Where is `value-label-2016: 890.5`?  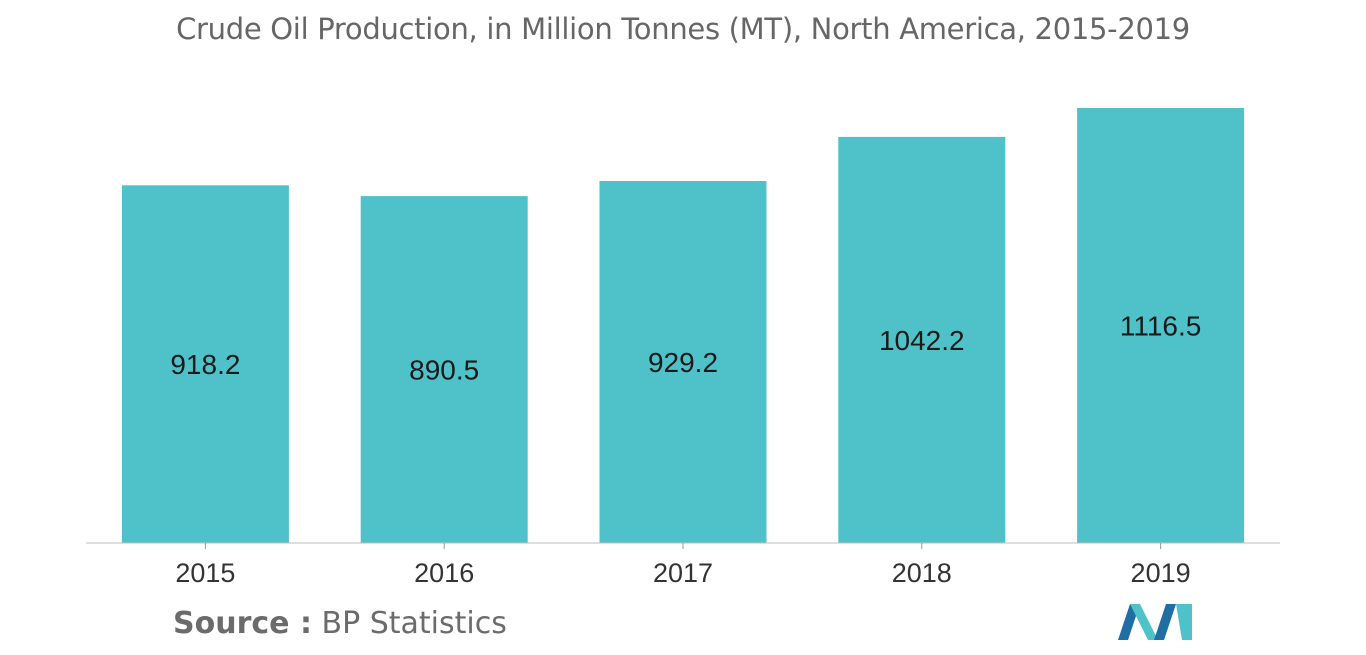
value-label-2016: 890.5 is located at coordinates (444, 370).